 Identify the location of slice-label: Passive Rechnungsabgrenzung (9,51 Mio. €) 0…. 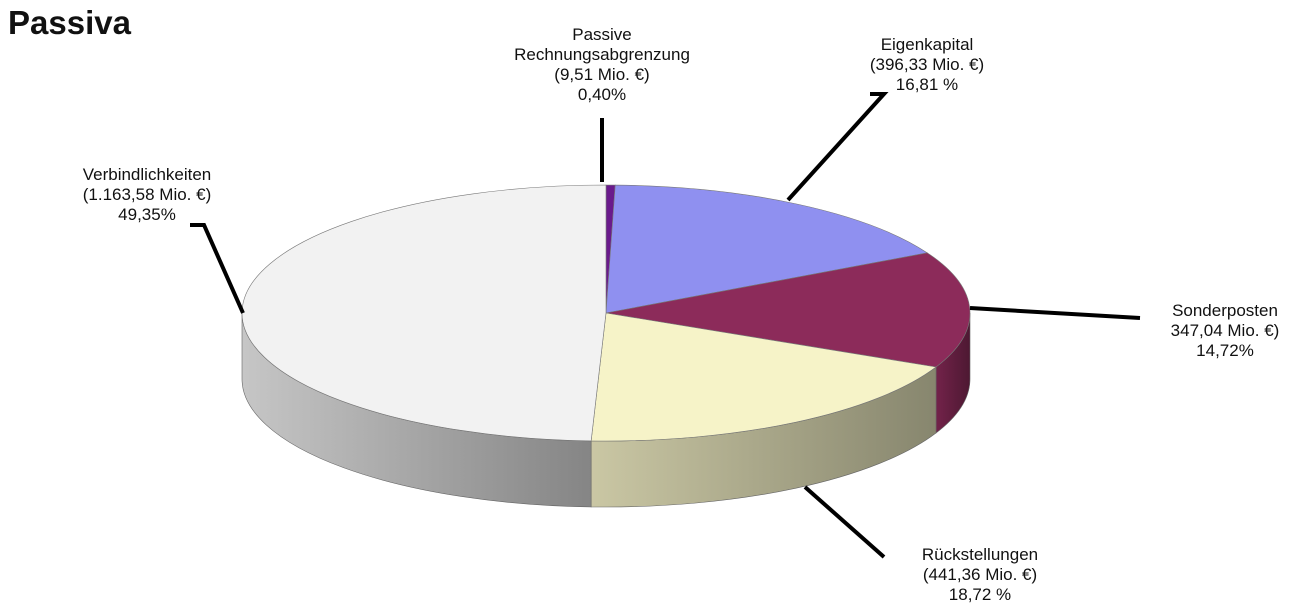
(602, 64).